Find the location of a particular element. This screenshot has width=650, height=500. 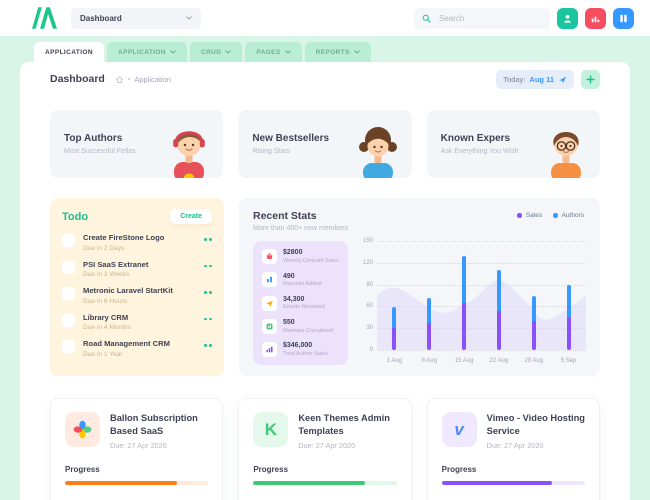

tab-label: REPORTS is located at coordinates (332, 52).